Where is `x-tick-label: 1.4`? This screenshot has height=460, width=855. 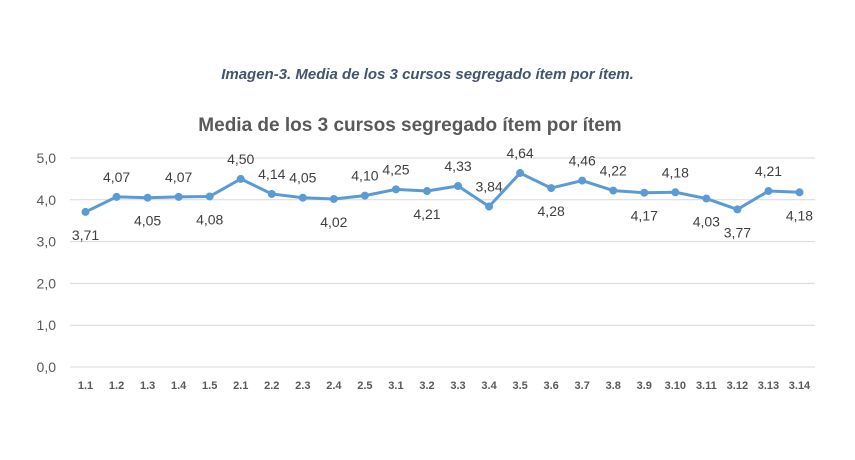
x-tick-label: 1.4 is located at coordinates (179, 386).